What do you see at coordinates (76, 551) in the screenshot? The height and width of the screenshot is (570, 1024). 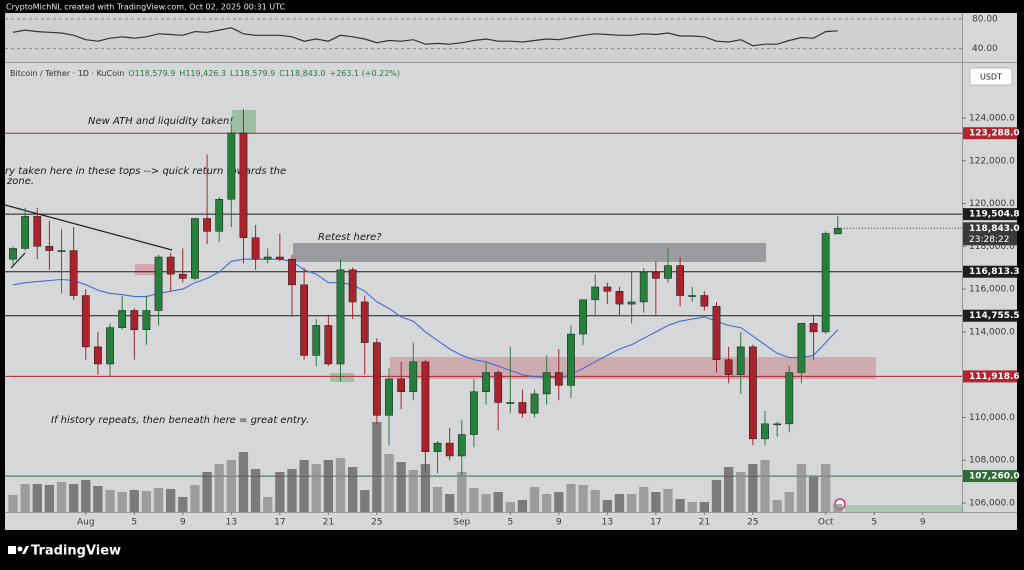 I see `brand: TradingView` at bounding box center [76, 551].